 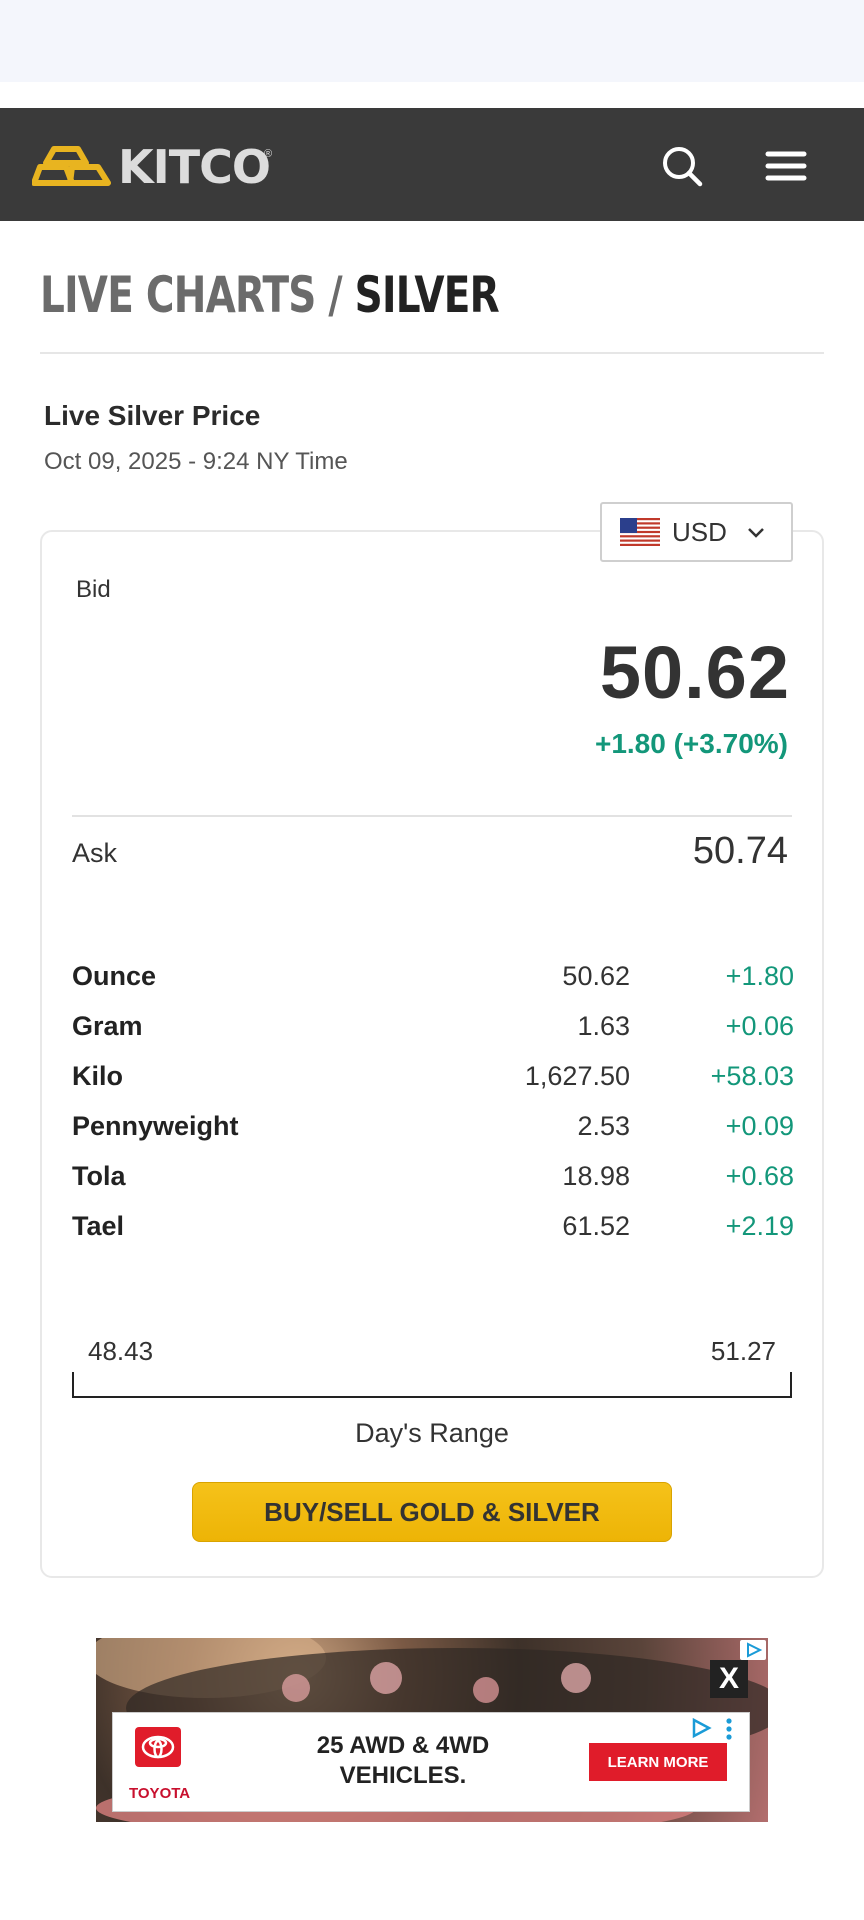 I want to click on gold-bars-icon, so click(x=71, y=166).